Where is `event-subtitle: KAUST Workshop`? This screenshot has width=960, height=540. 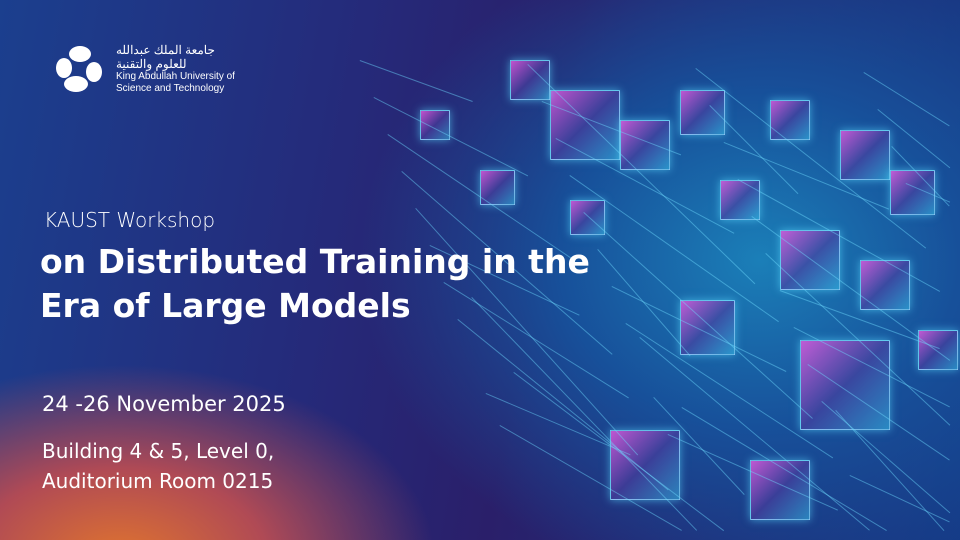
event-subtitle: KAUST Workshop is located at coordinates (130, 220).